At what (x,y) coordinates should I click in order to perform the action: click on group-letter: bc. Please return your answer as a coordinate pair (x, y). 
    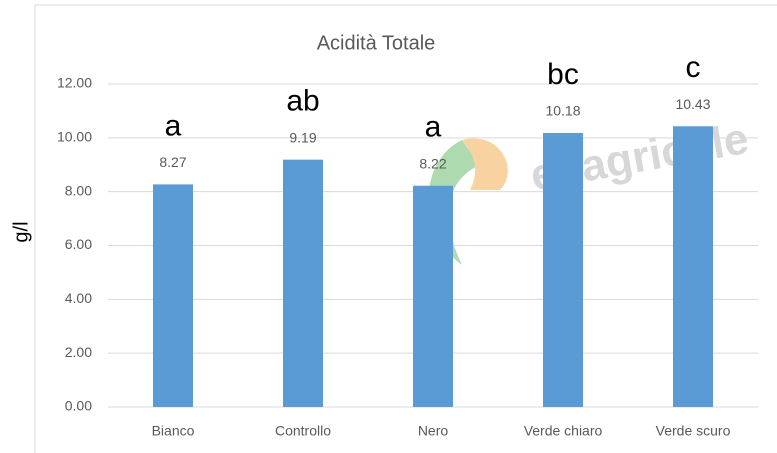
    Looking at the image, I should click on (563, 74).